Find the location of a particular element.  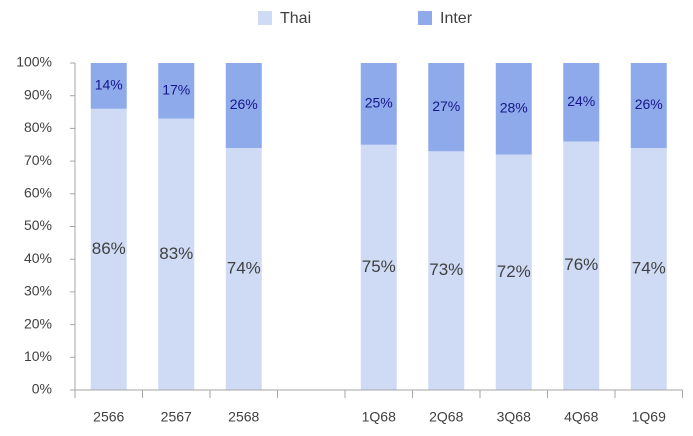

x-tick-label: 2568 is located at coordinates (243, 417).